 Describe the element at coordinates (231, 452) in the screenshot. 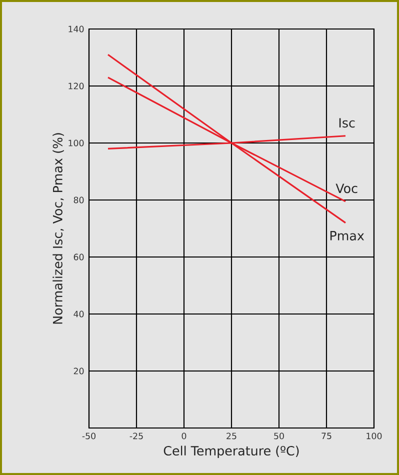

I see `x-axis-title: Cell Temperature (ºC)` at that location.